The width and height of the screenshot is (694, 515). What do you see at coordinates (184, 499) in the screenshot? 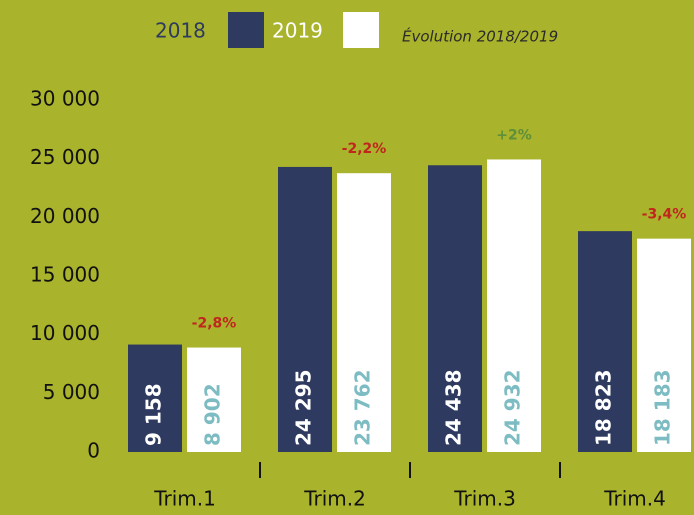
I see `x-tick-label: Trim.1` at bounding box center [184, 499].